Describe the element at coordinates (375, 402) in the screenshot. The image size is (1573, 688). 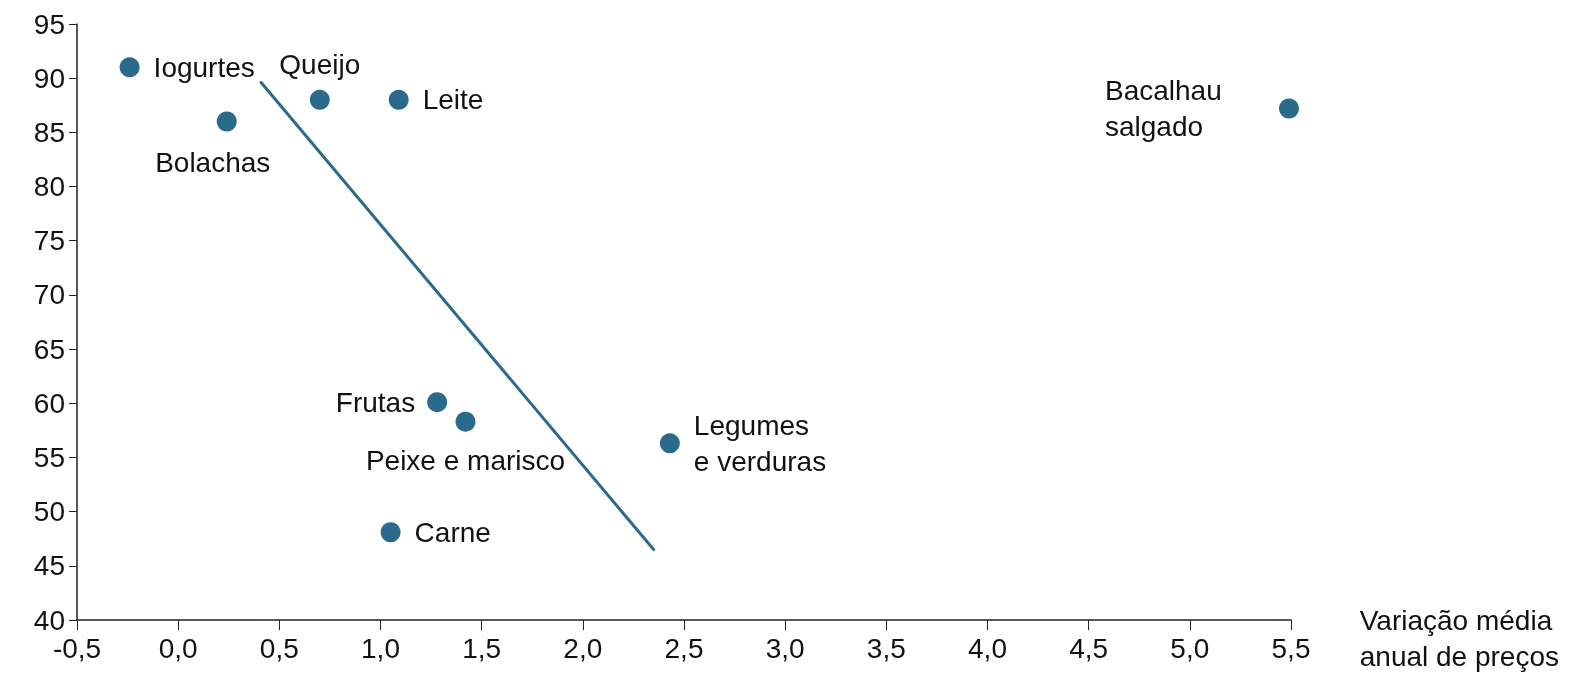
I see `annotation: Frutas` at that location.